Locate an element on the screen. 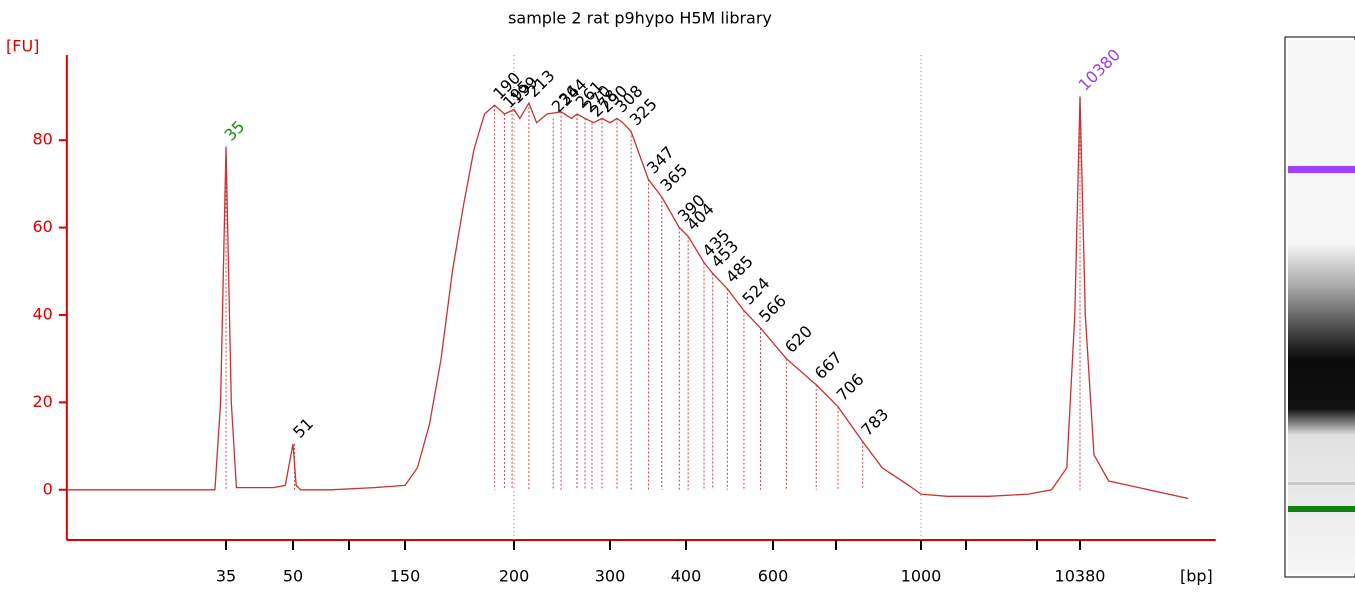 This screenshot has width=1355, height=607. x-axis-label: [bp] is located at coordinates (1196, 576).